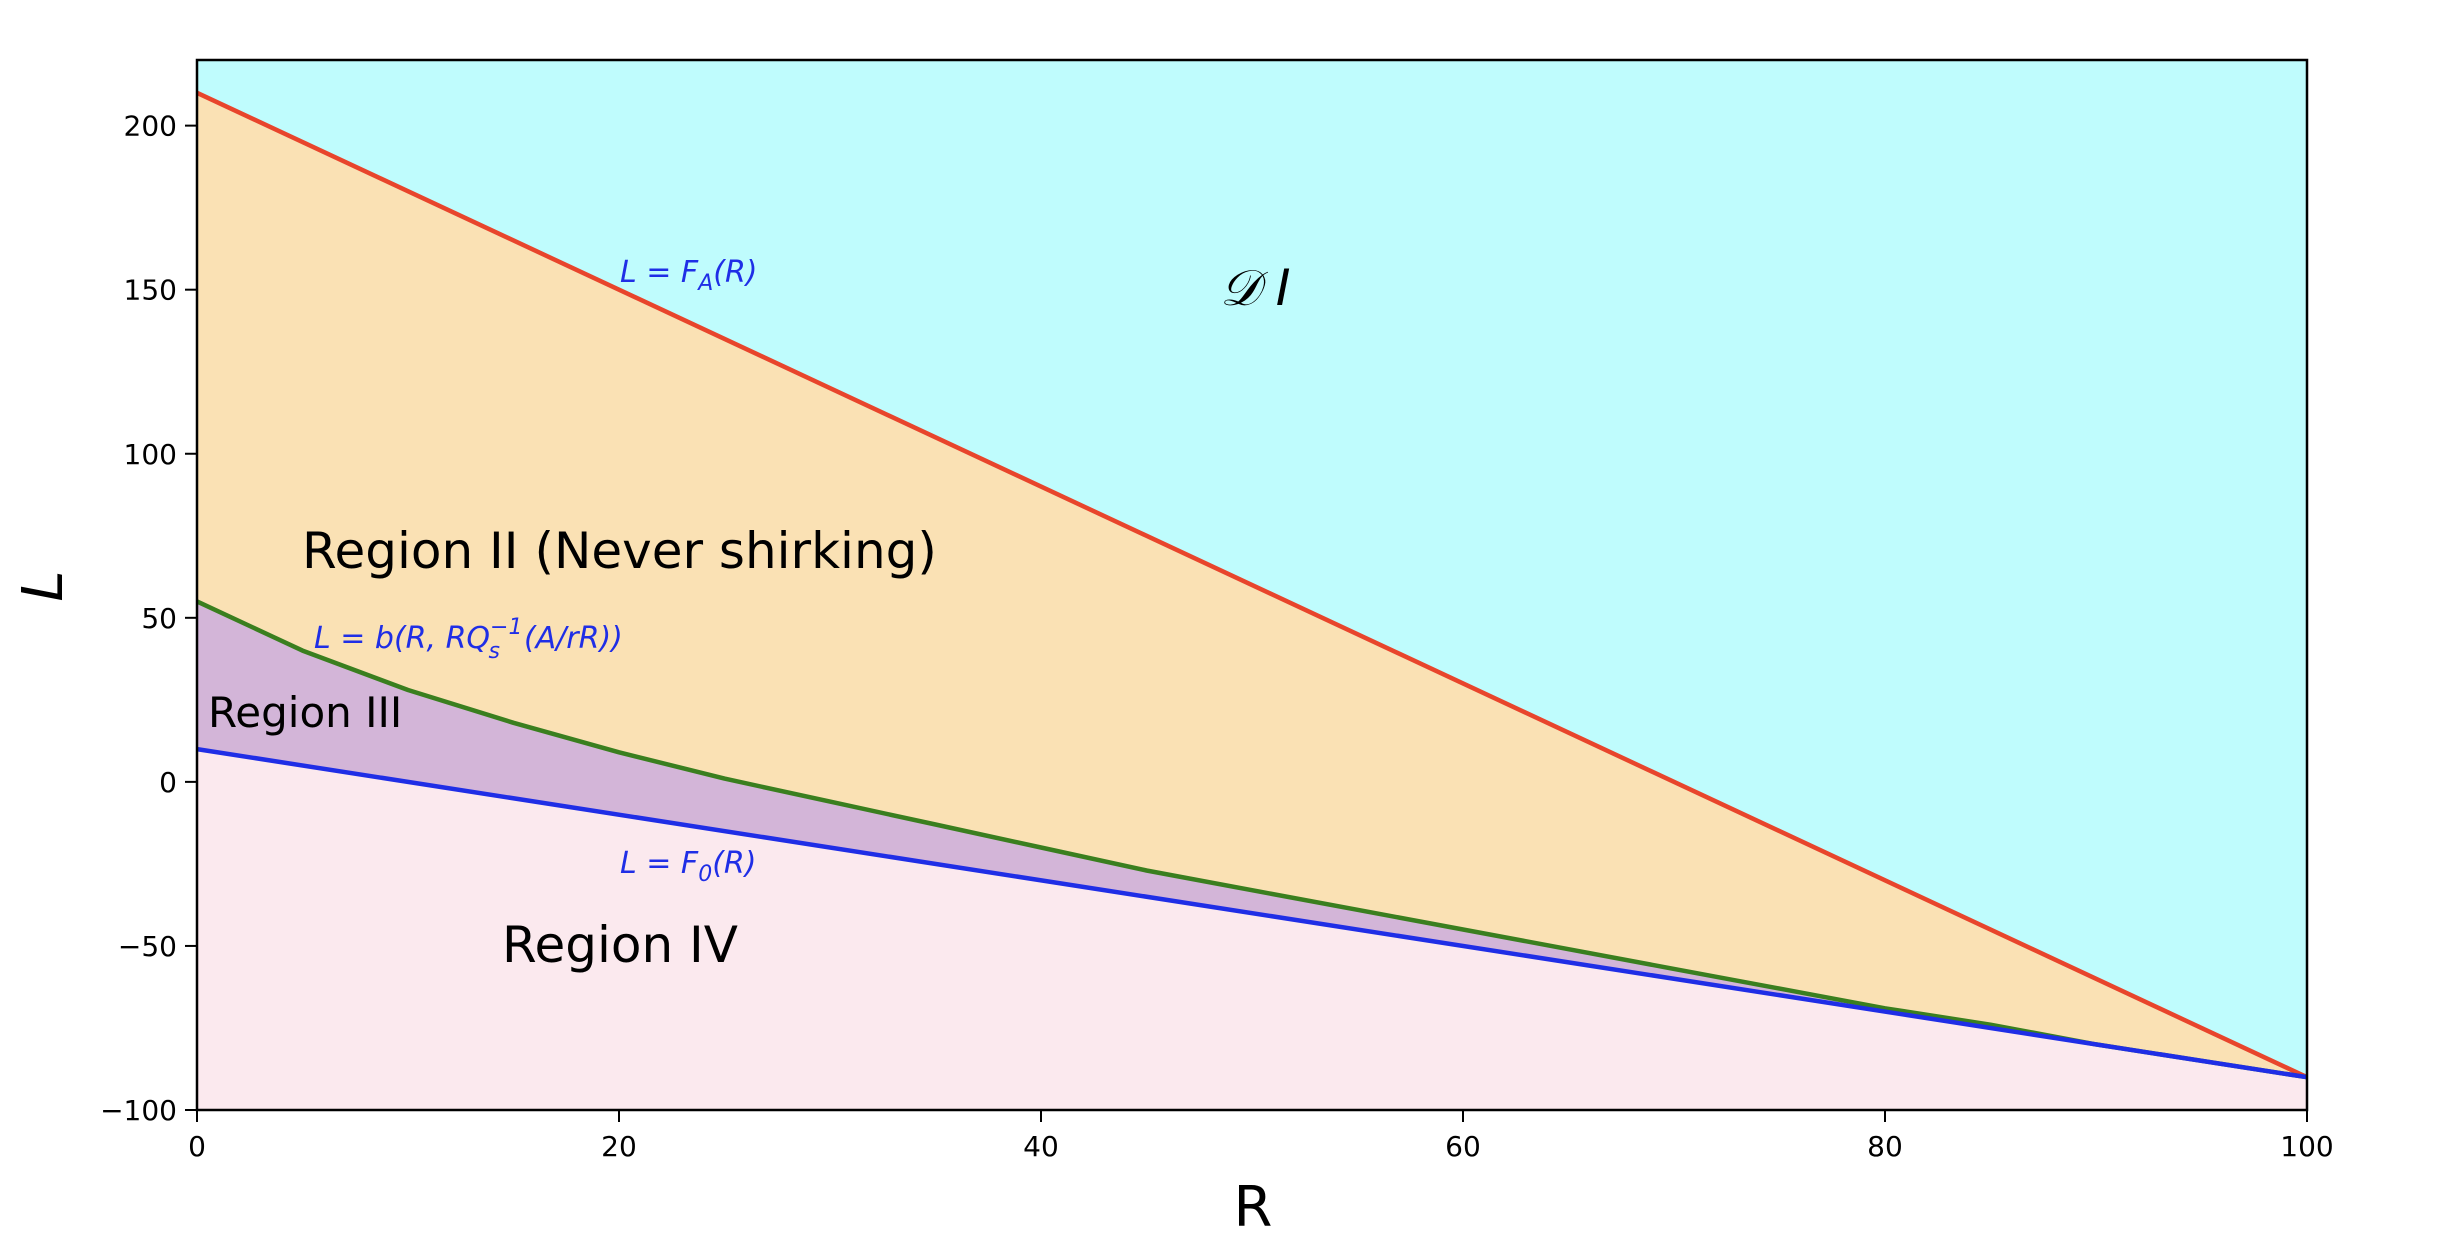 This screenshot has width=2440, height=1258. Describe the element at coordinates (1885, 1146) in the screenshot. I see `x-tick-label: 80` at that location.